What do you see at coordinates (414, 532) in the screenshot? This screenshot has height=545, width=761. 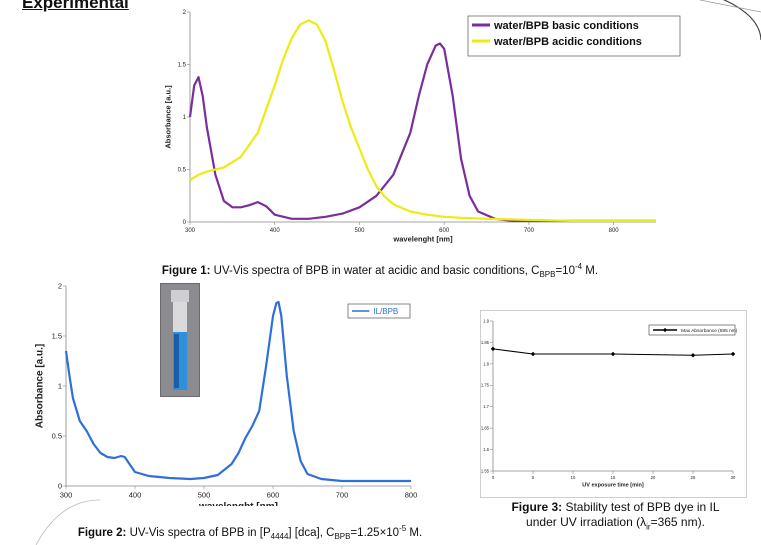 I see `figure-2-caption-text4: M.` at bounding box center [414, 532].